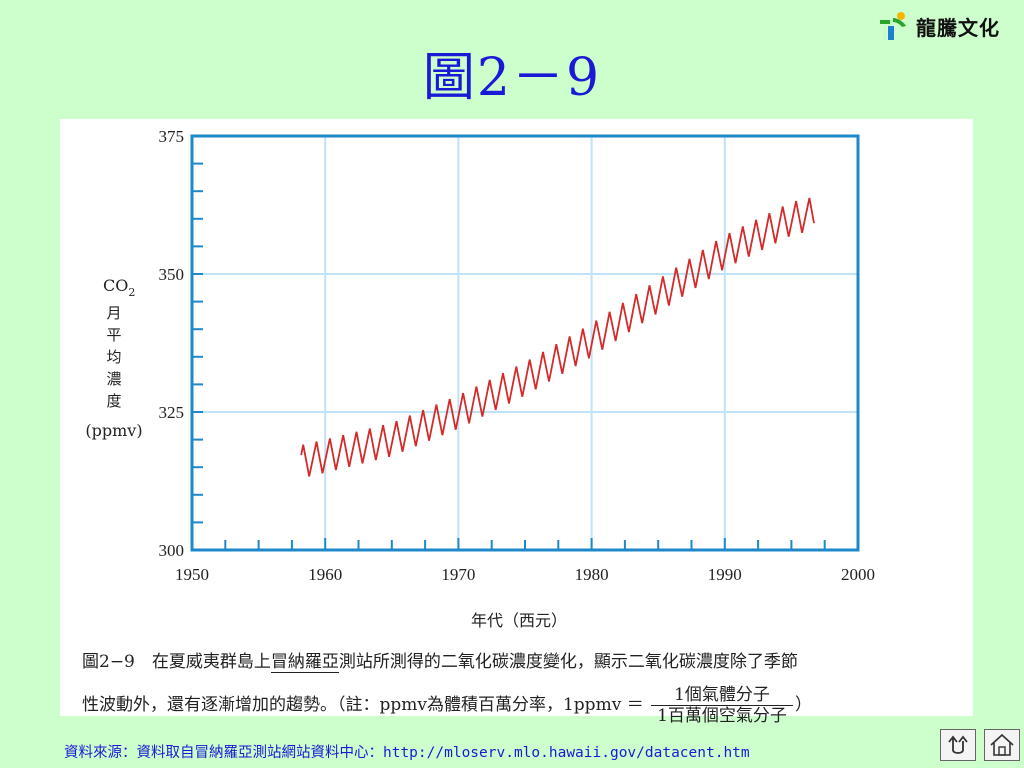 This screenshot has width=1024, height=768. What do you see at coordinates (113, 313) in the screenshot?
I see `y-axis-title-line: 月` at bounding box center [113, 313].